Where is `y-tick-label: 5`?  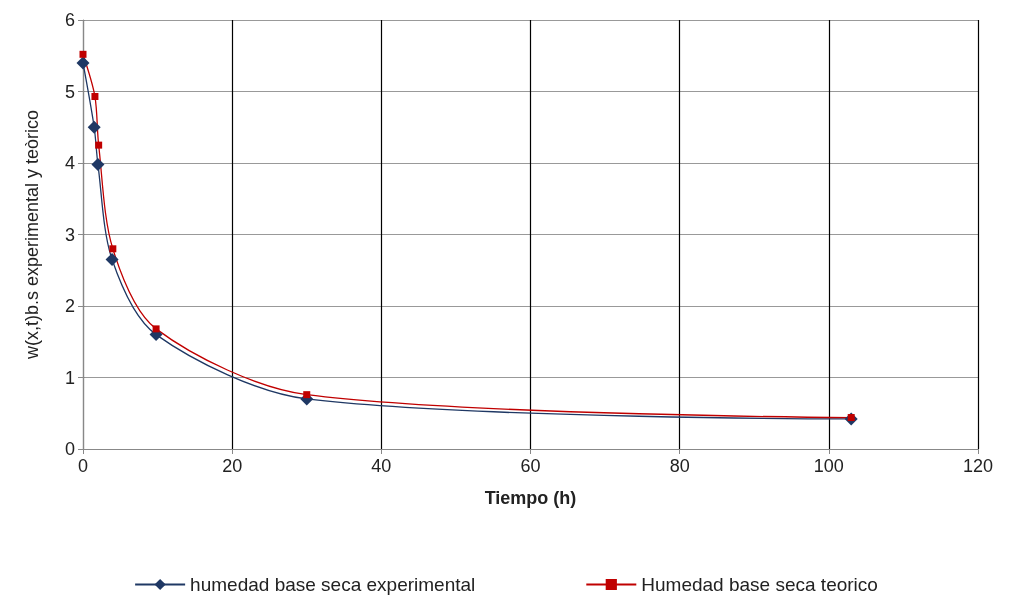
y-tick-label: 5 is located at coordinates (69, 91).